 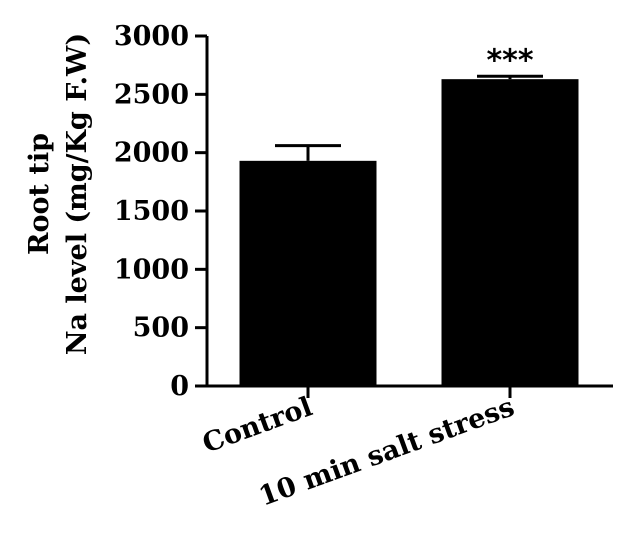 I want to click on y-tick-label: 0, so click(x=179, y=386).